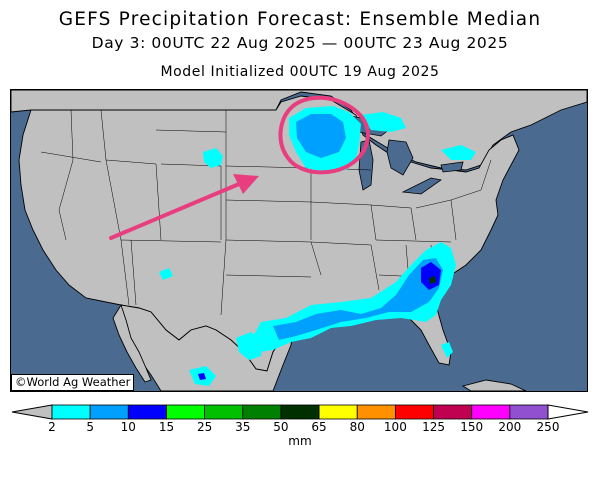 The width and height of the screenshot is (600, 486). I want to click on colorbar-tick-label: 10, so click(128, 427).